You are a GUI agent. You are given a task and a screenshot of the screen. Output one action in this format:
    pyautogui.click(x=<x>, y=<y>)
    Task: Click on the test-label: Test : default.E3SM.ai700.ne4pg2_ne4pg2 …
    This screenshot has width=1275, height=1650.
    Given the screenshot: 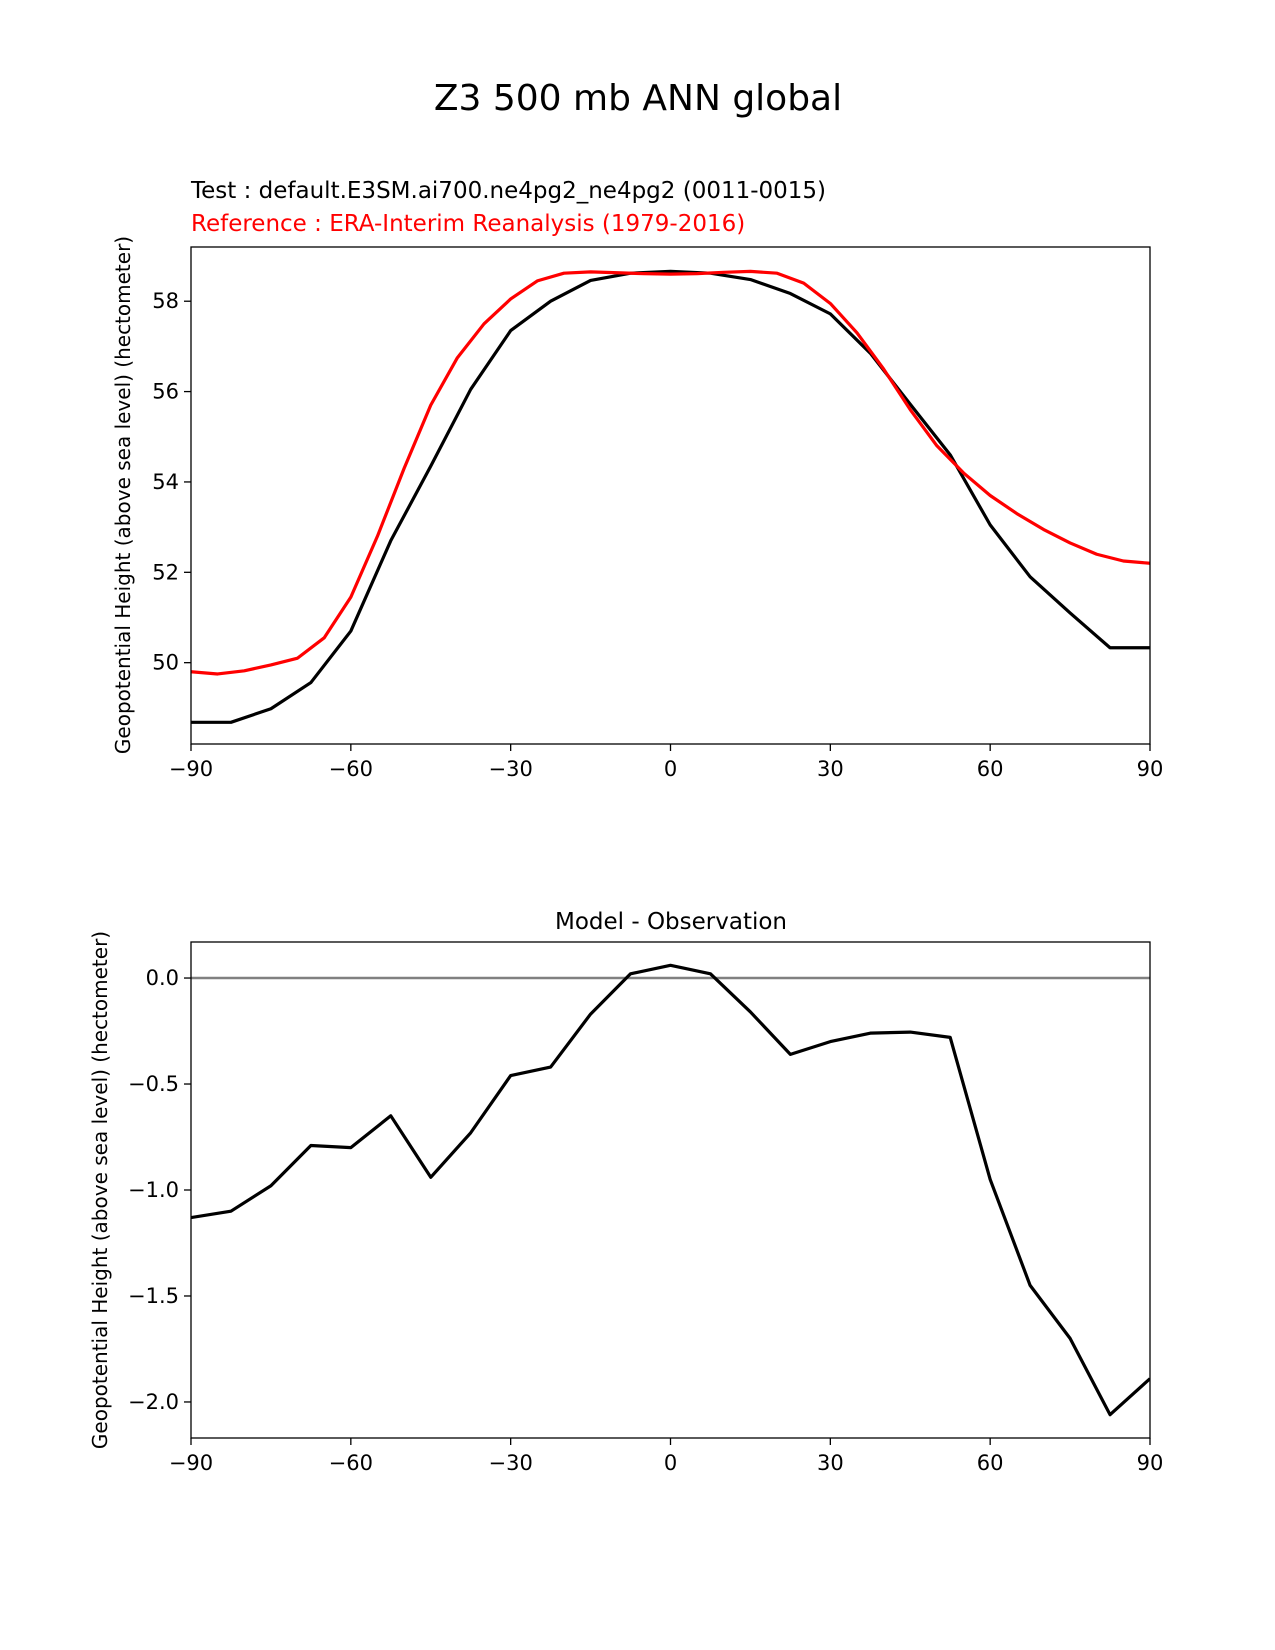 What is the action you would take?
    pyautogui.click(x=508, y=191)
    